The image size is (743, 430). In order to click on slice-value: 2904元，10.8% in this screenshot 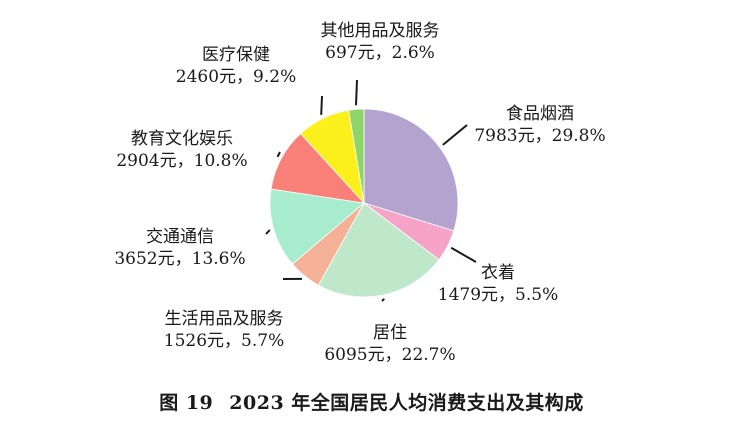, I will do `click(182, 161)`.